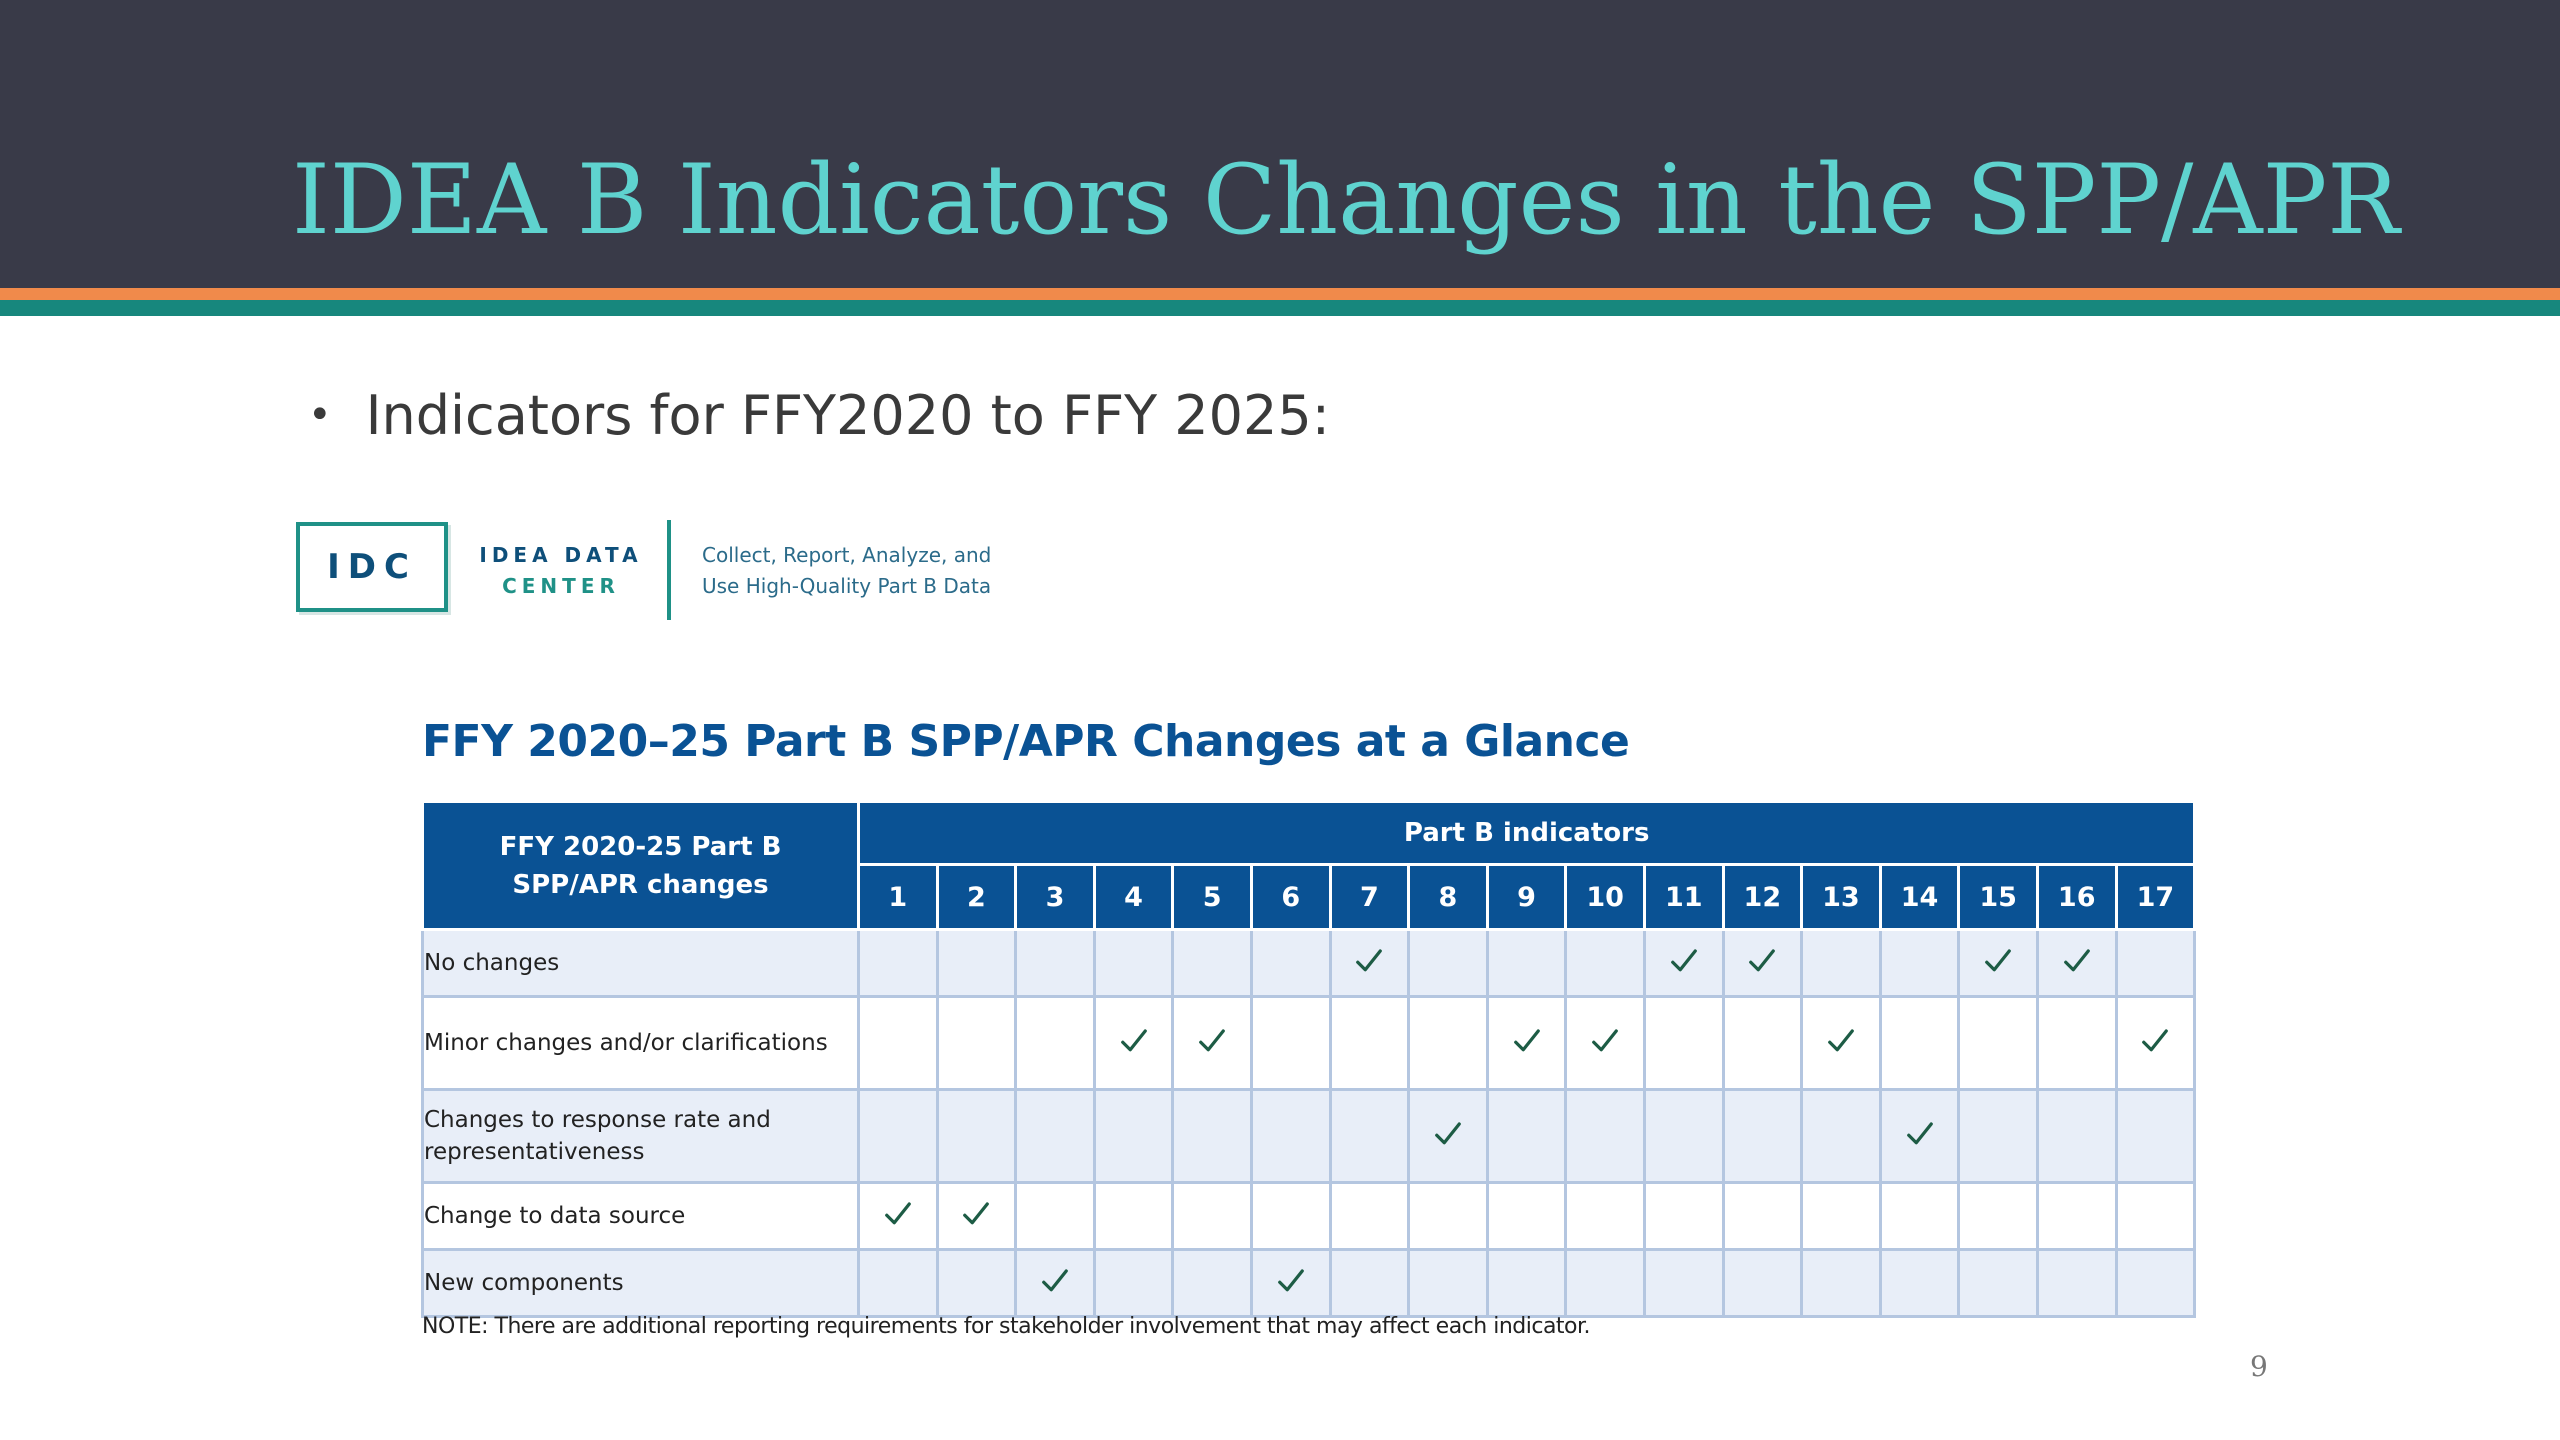 Image resolution: width=2560 pixels, height=1440 pixels. I want to click on logo-name-line1: IDEA DATA, so click(561, 555).